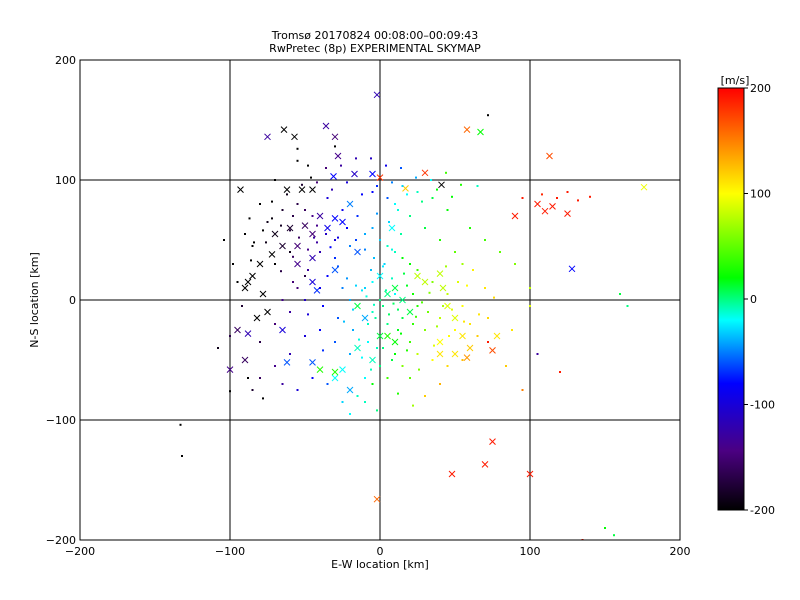 This screenshot has width=800, height=600. Describe the element at coordinates (375, 48) in the screenshot. I see `chart-subtitle: RwPretec (8p) EXPERIMENTAL SKYMAP` at that location.